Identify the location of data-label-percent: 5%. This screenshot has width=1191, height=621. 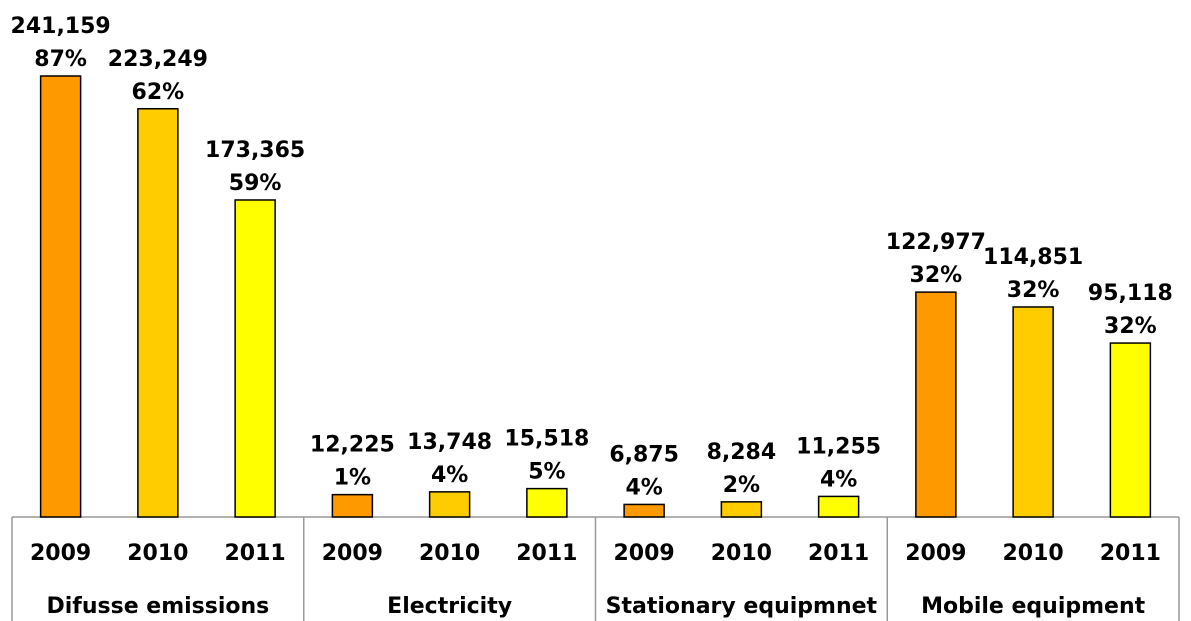
(546, 472).